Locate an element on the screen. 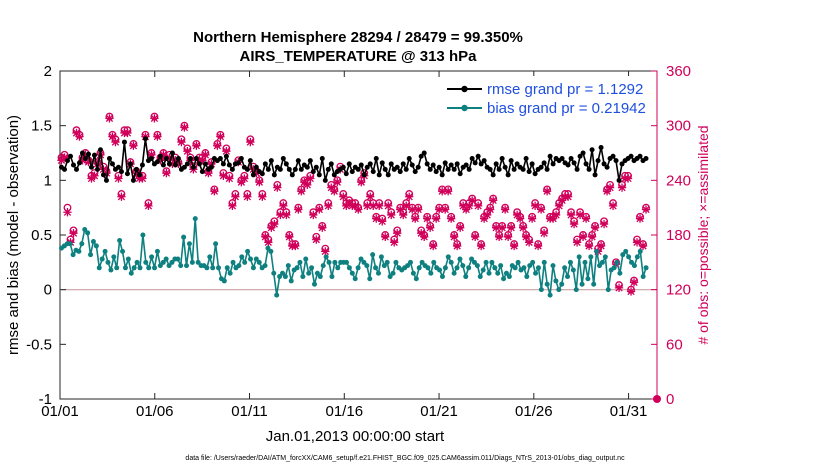  y-tick-label: 1 is located at coordinates (48, 180).